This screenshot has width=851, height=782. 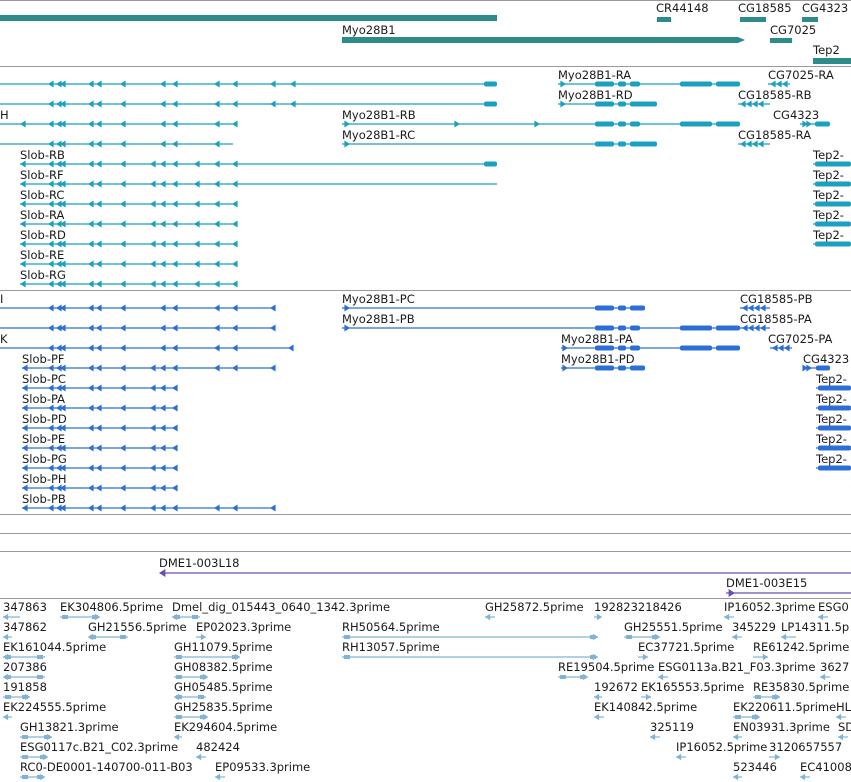 I want to click on est-label: ESG0, so click(x=833, y=607).